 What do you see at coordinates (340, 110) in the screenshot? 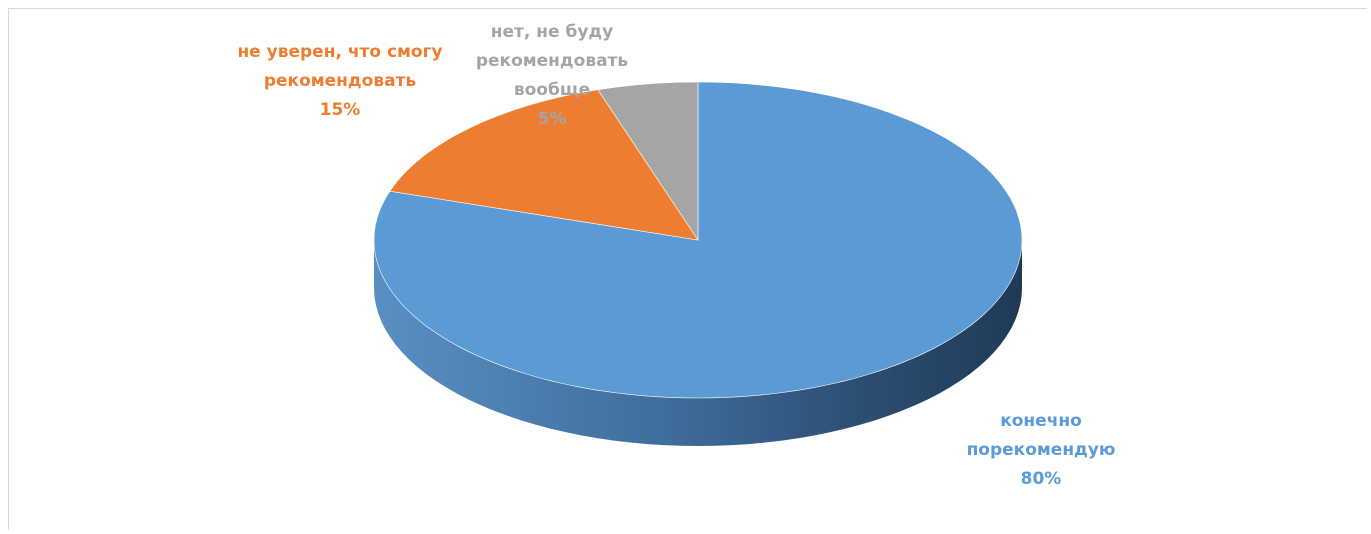
I see `data-label-value-2: 15%` at bounding box center [340, 110].